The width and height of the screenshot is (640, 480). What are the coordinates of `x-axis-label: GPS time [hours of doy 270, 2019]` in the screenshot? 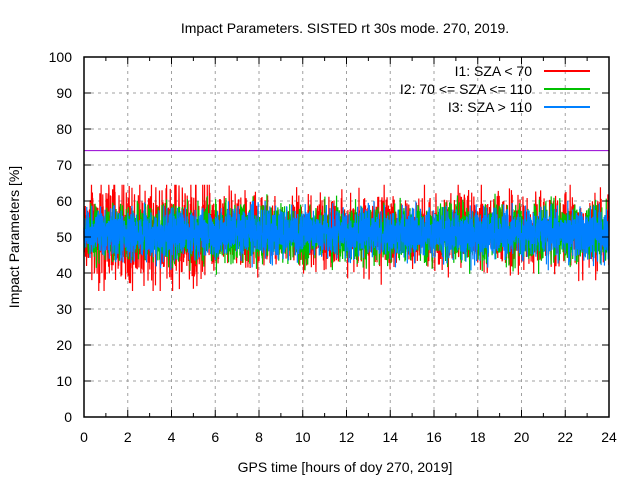 It's located at (345, 467).